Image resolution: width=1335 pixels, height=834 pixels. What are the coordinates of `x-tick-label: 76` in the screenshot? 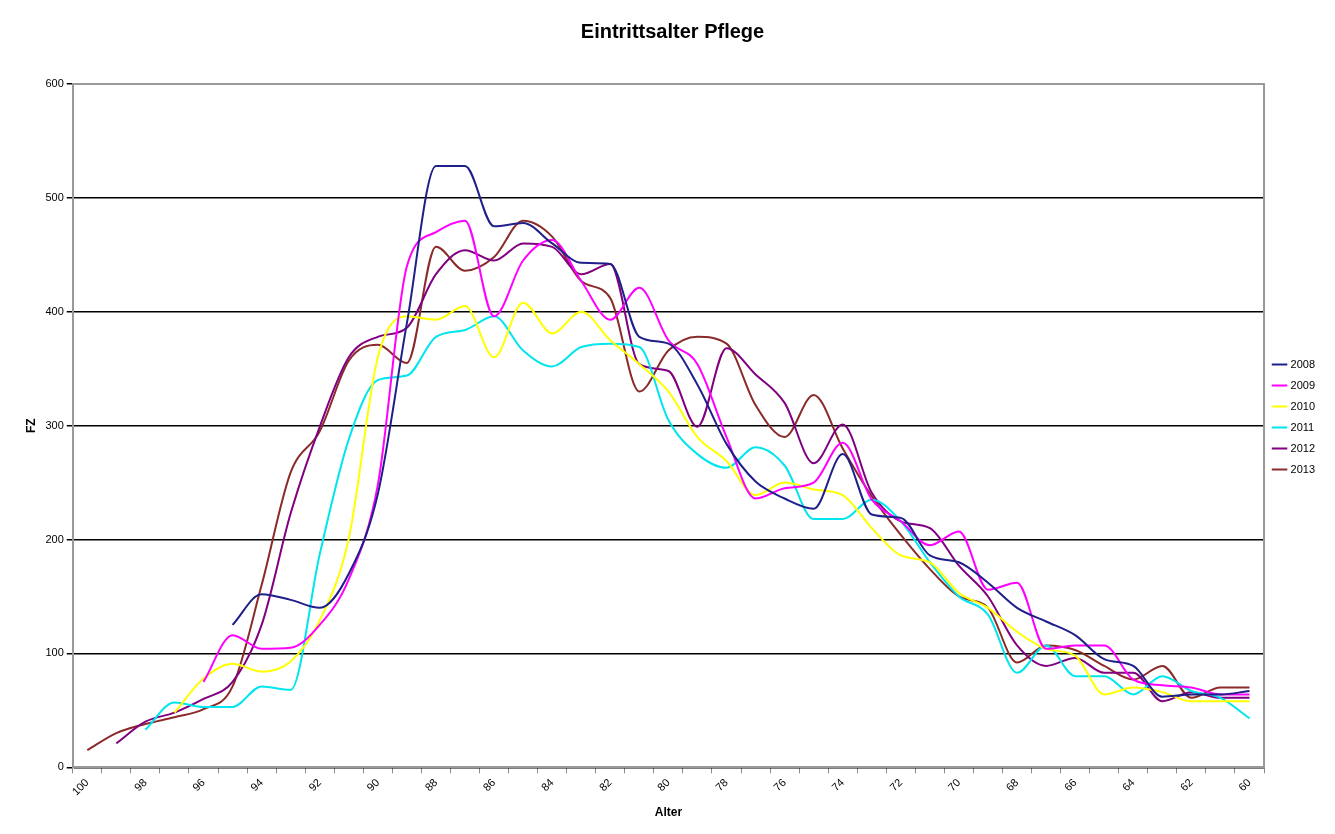 It's located at (780, 785).